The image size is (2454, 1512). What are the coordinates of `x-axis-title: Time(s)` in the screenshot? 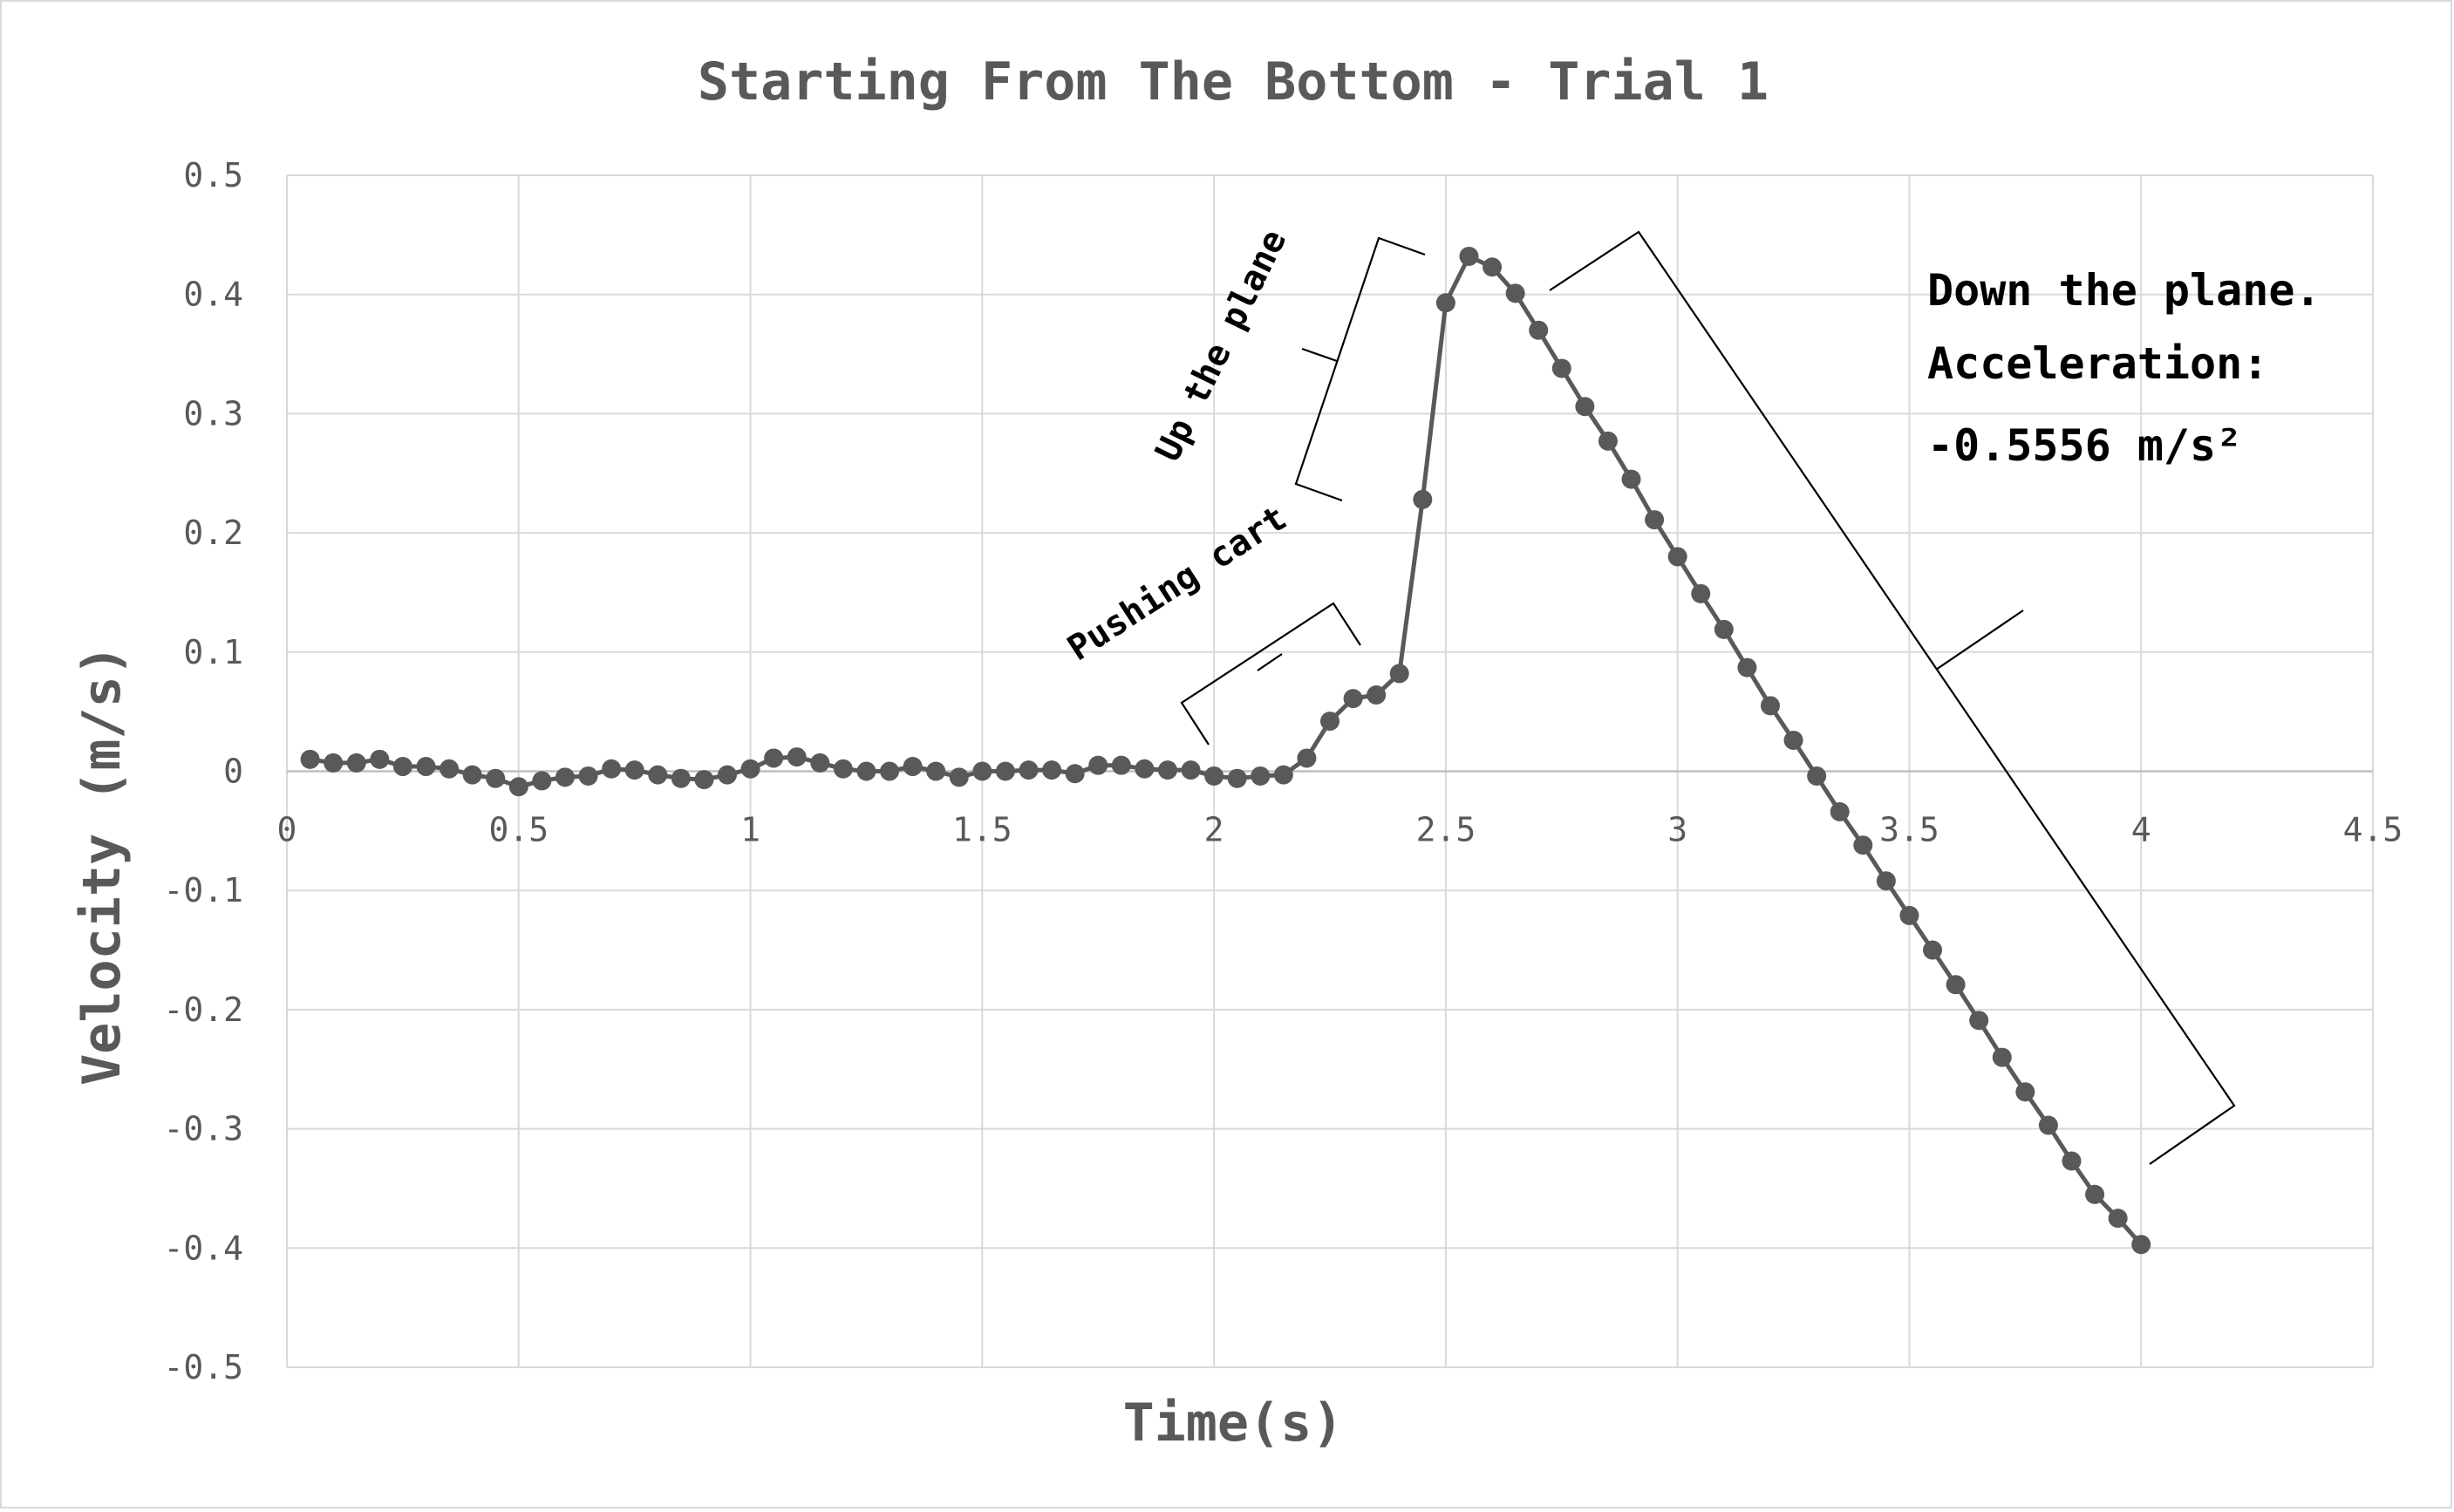 It's located at (1233, 1423).